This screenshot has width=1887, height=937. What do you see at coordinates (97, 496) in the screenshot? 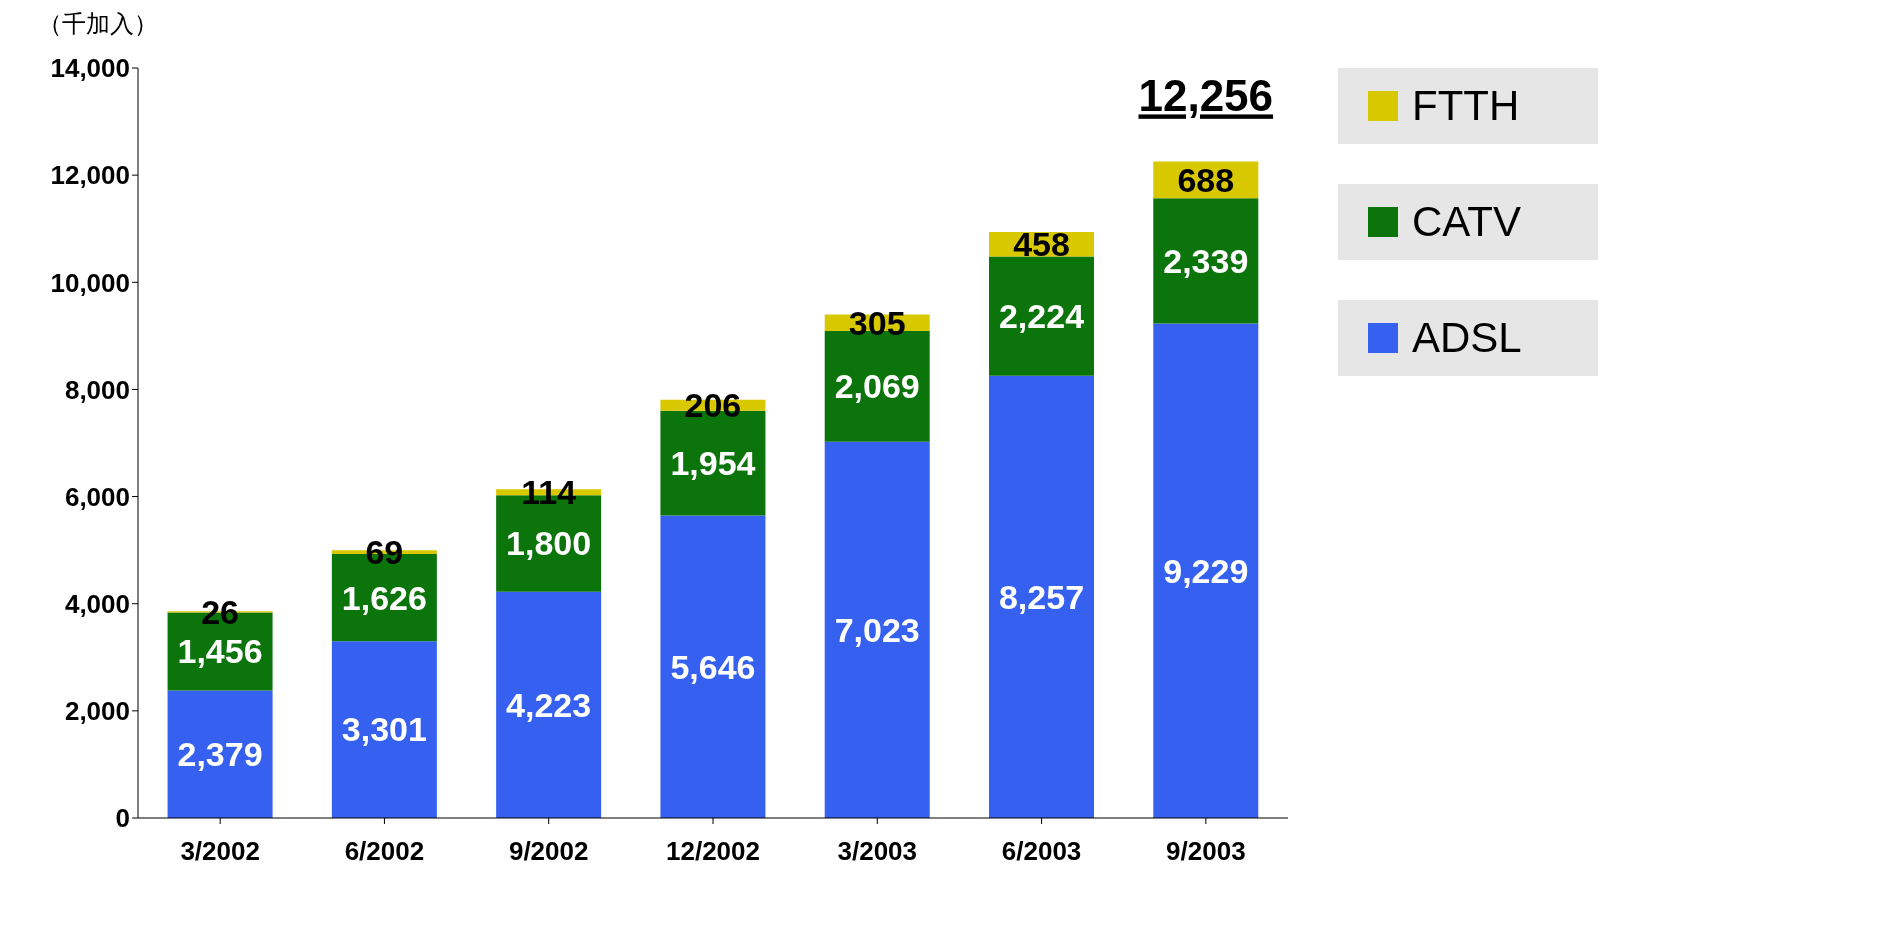
I see `y-tick-label: 6,000` at bounding box center [97, 496].